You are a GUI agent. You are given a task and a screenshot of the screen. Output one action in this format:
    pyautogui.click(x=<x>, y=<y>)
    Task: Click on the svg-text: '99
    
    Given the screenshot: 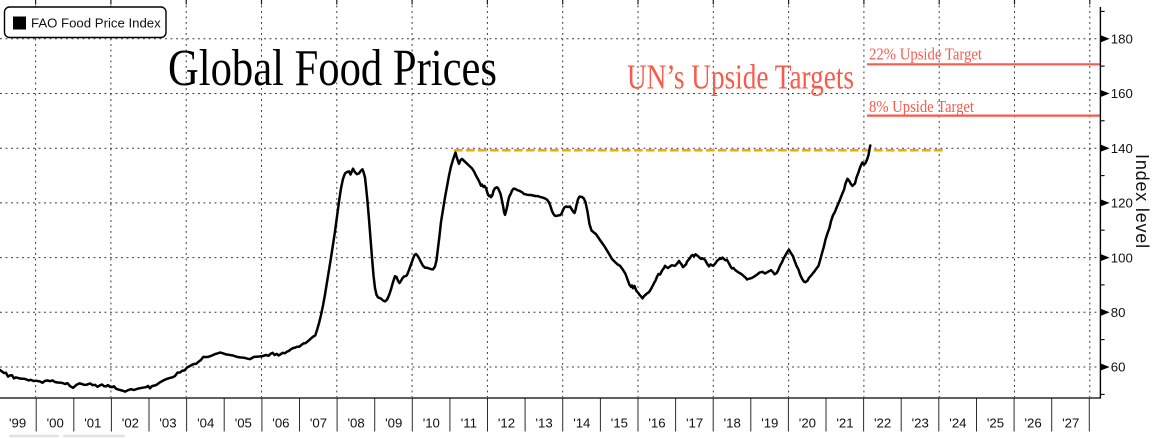 What is the action you would take?
    pyautogui.click(x=17, y=422)
    